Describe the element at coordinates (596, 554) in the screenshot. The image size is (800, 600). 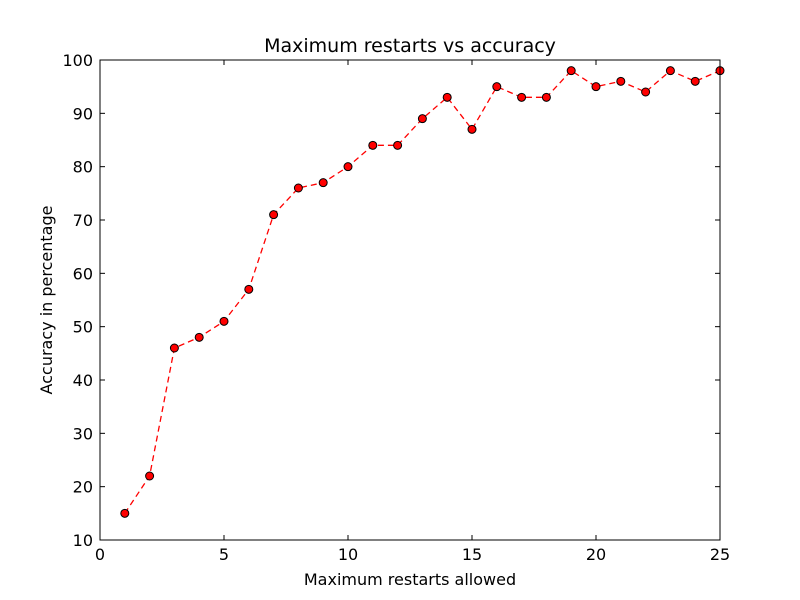
I see `x-tick-label: 20` at that location.